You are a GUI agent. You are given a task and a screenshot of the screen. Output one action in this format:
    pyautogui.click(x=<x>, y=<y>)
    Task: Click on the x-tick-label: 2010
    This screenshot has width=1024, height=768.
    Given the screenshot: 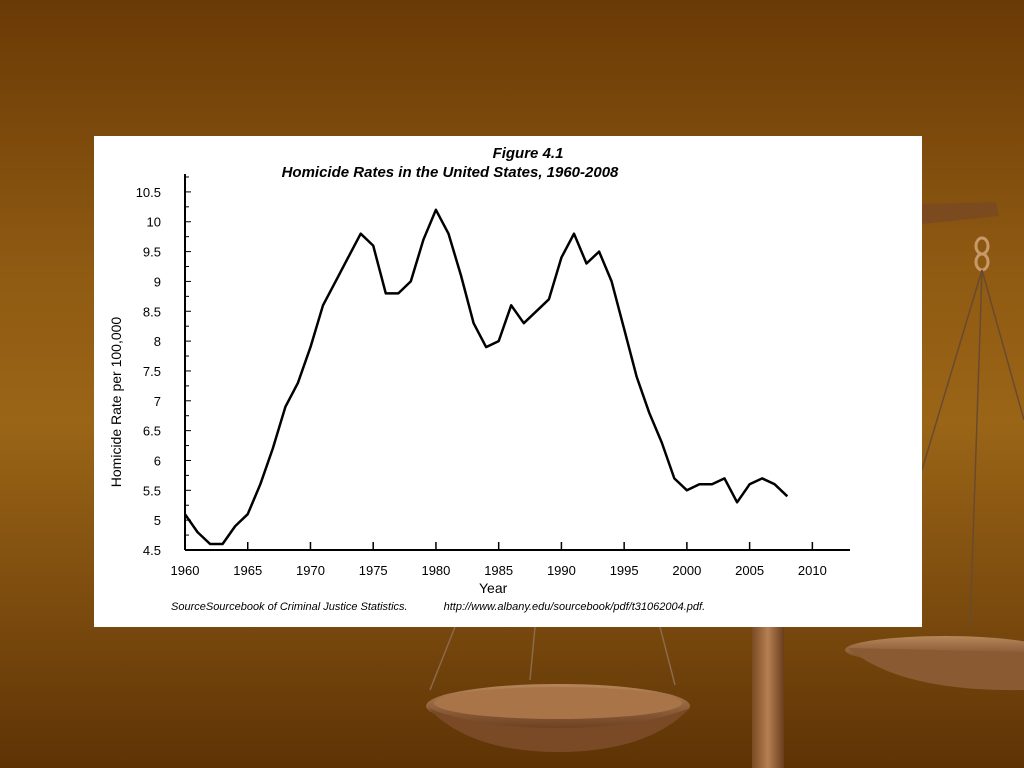 What is the action you would take?
    pyautogui.click(x=812, y=570)
    